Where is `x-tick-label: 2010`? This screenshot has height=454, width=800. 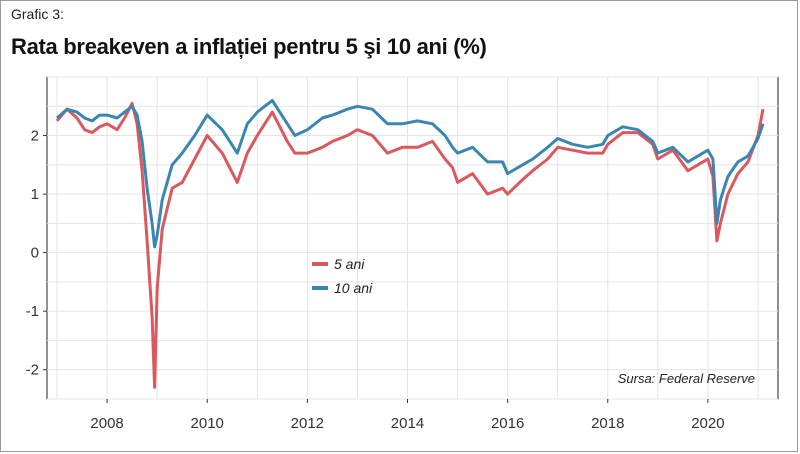 x-tick-label: 2010 is located at coordinates (207, 423).